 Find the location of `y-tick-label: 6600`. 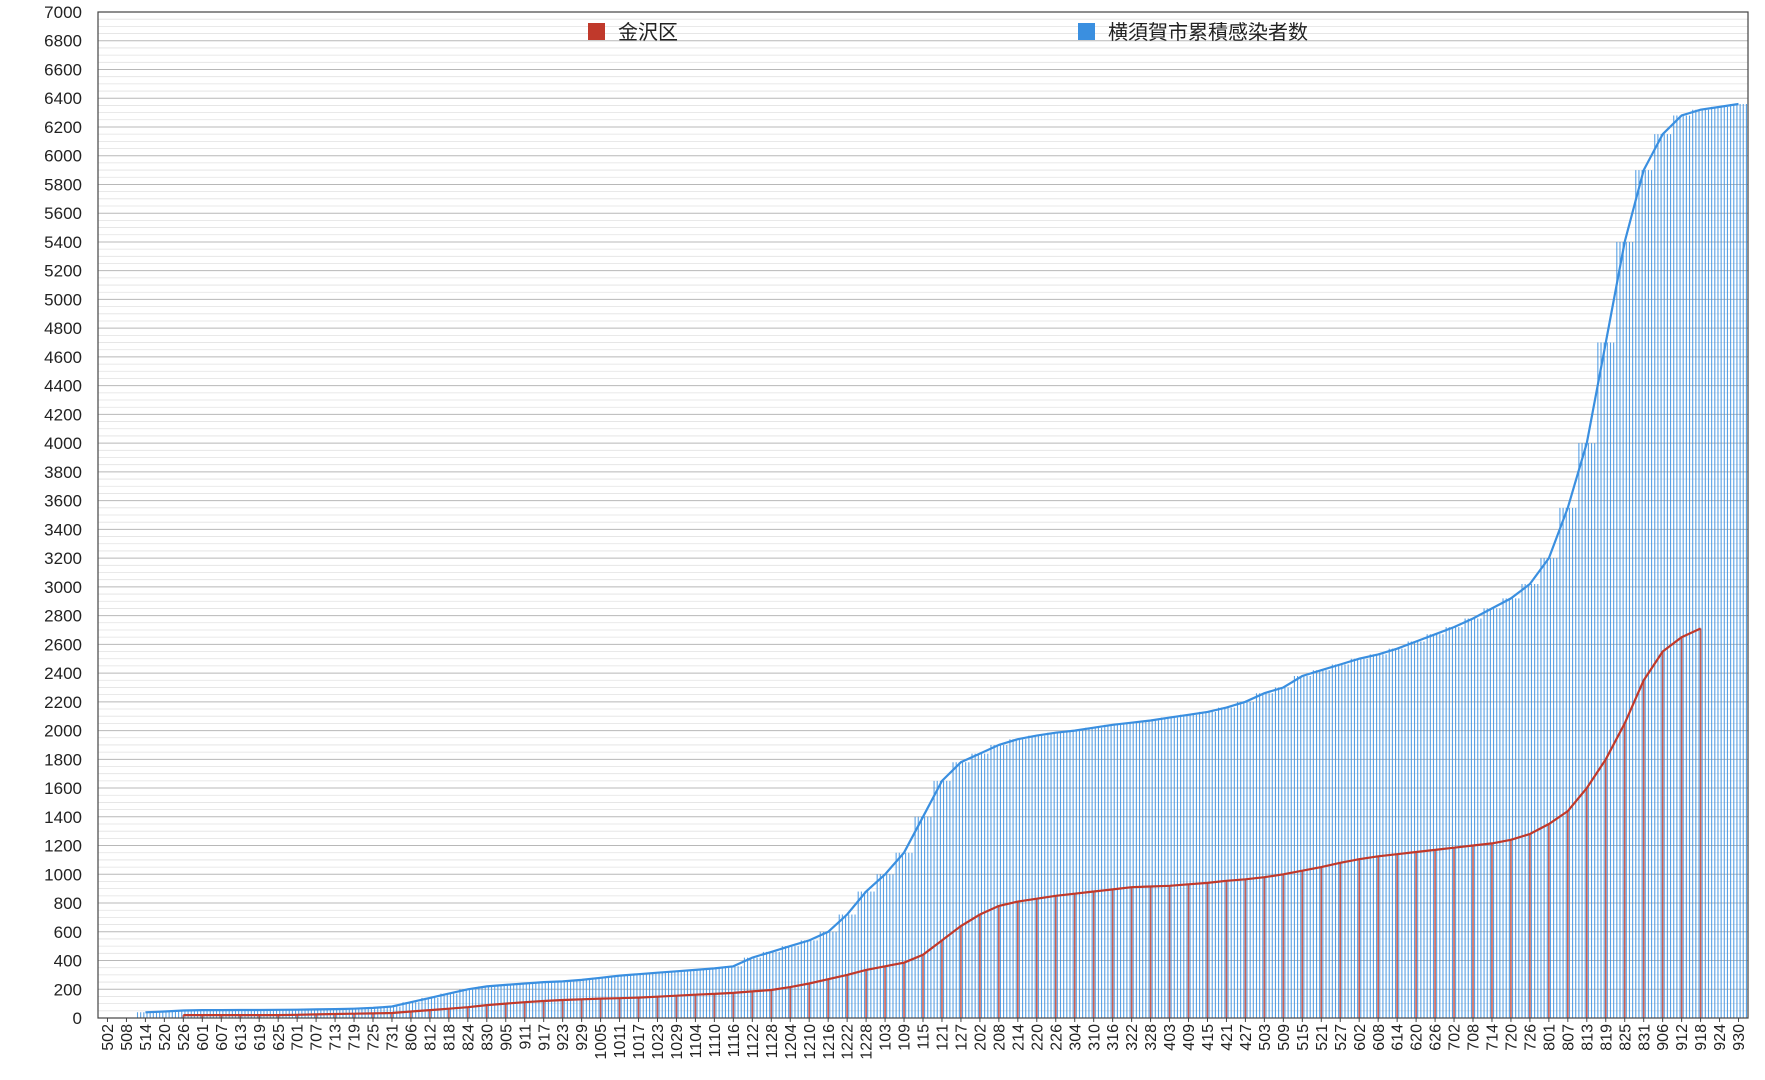

y-tick-label: 6600 is located at coordinates (63, 69).